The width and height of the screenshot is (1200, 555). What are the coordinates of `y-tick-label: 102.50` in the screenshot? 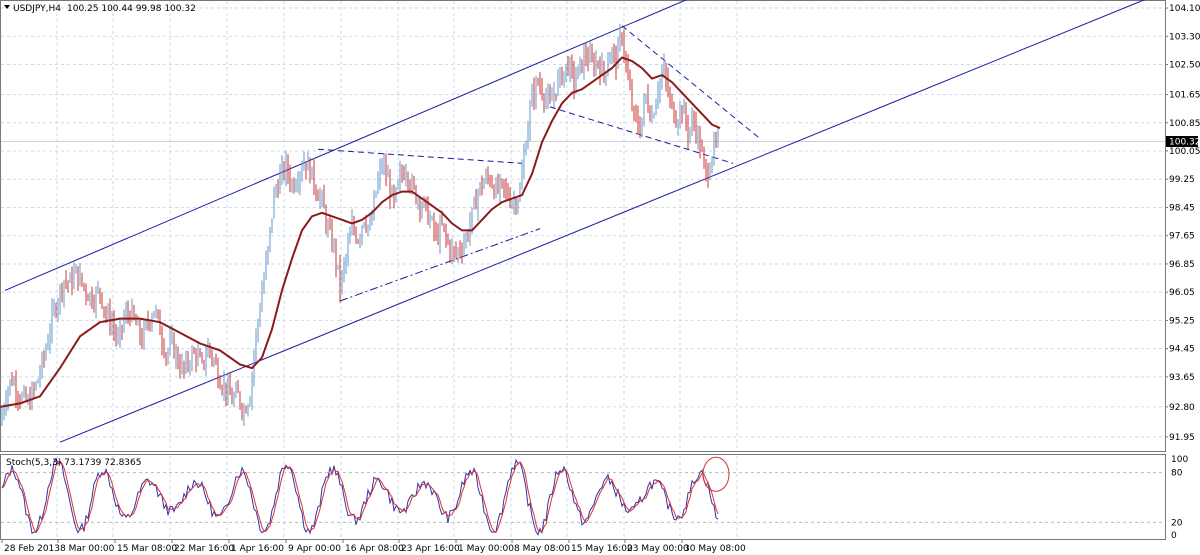 It's located at (1184, 66).